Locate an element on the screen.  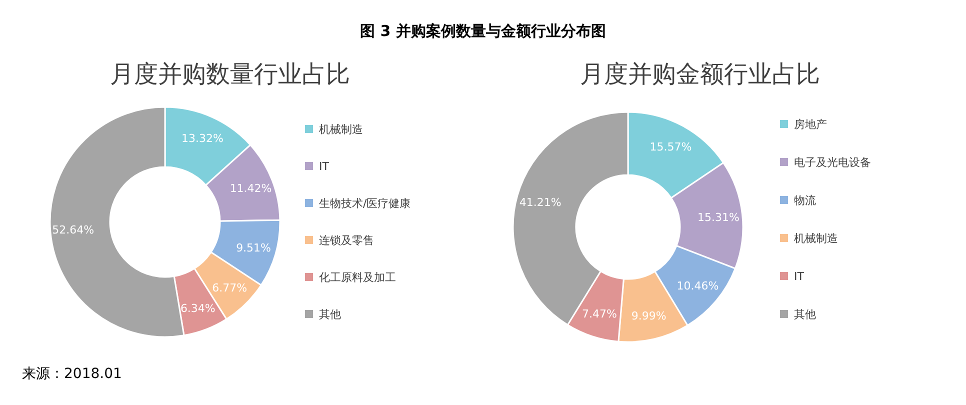
legend-label: 生物技术/医疗健康 is located at coordinates (365, 203).